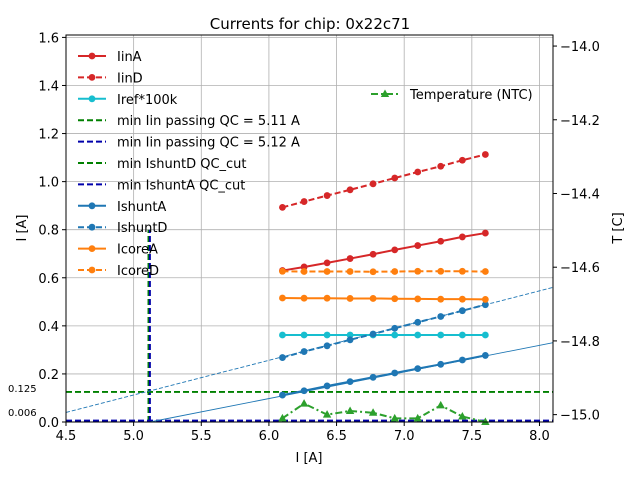  What do you see at coordinates (22, 413) in the screenshot?
I see `annotation-0006: 0.006` at bounding box center [22, 413].